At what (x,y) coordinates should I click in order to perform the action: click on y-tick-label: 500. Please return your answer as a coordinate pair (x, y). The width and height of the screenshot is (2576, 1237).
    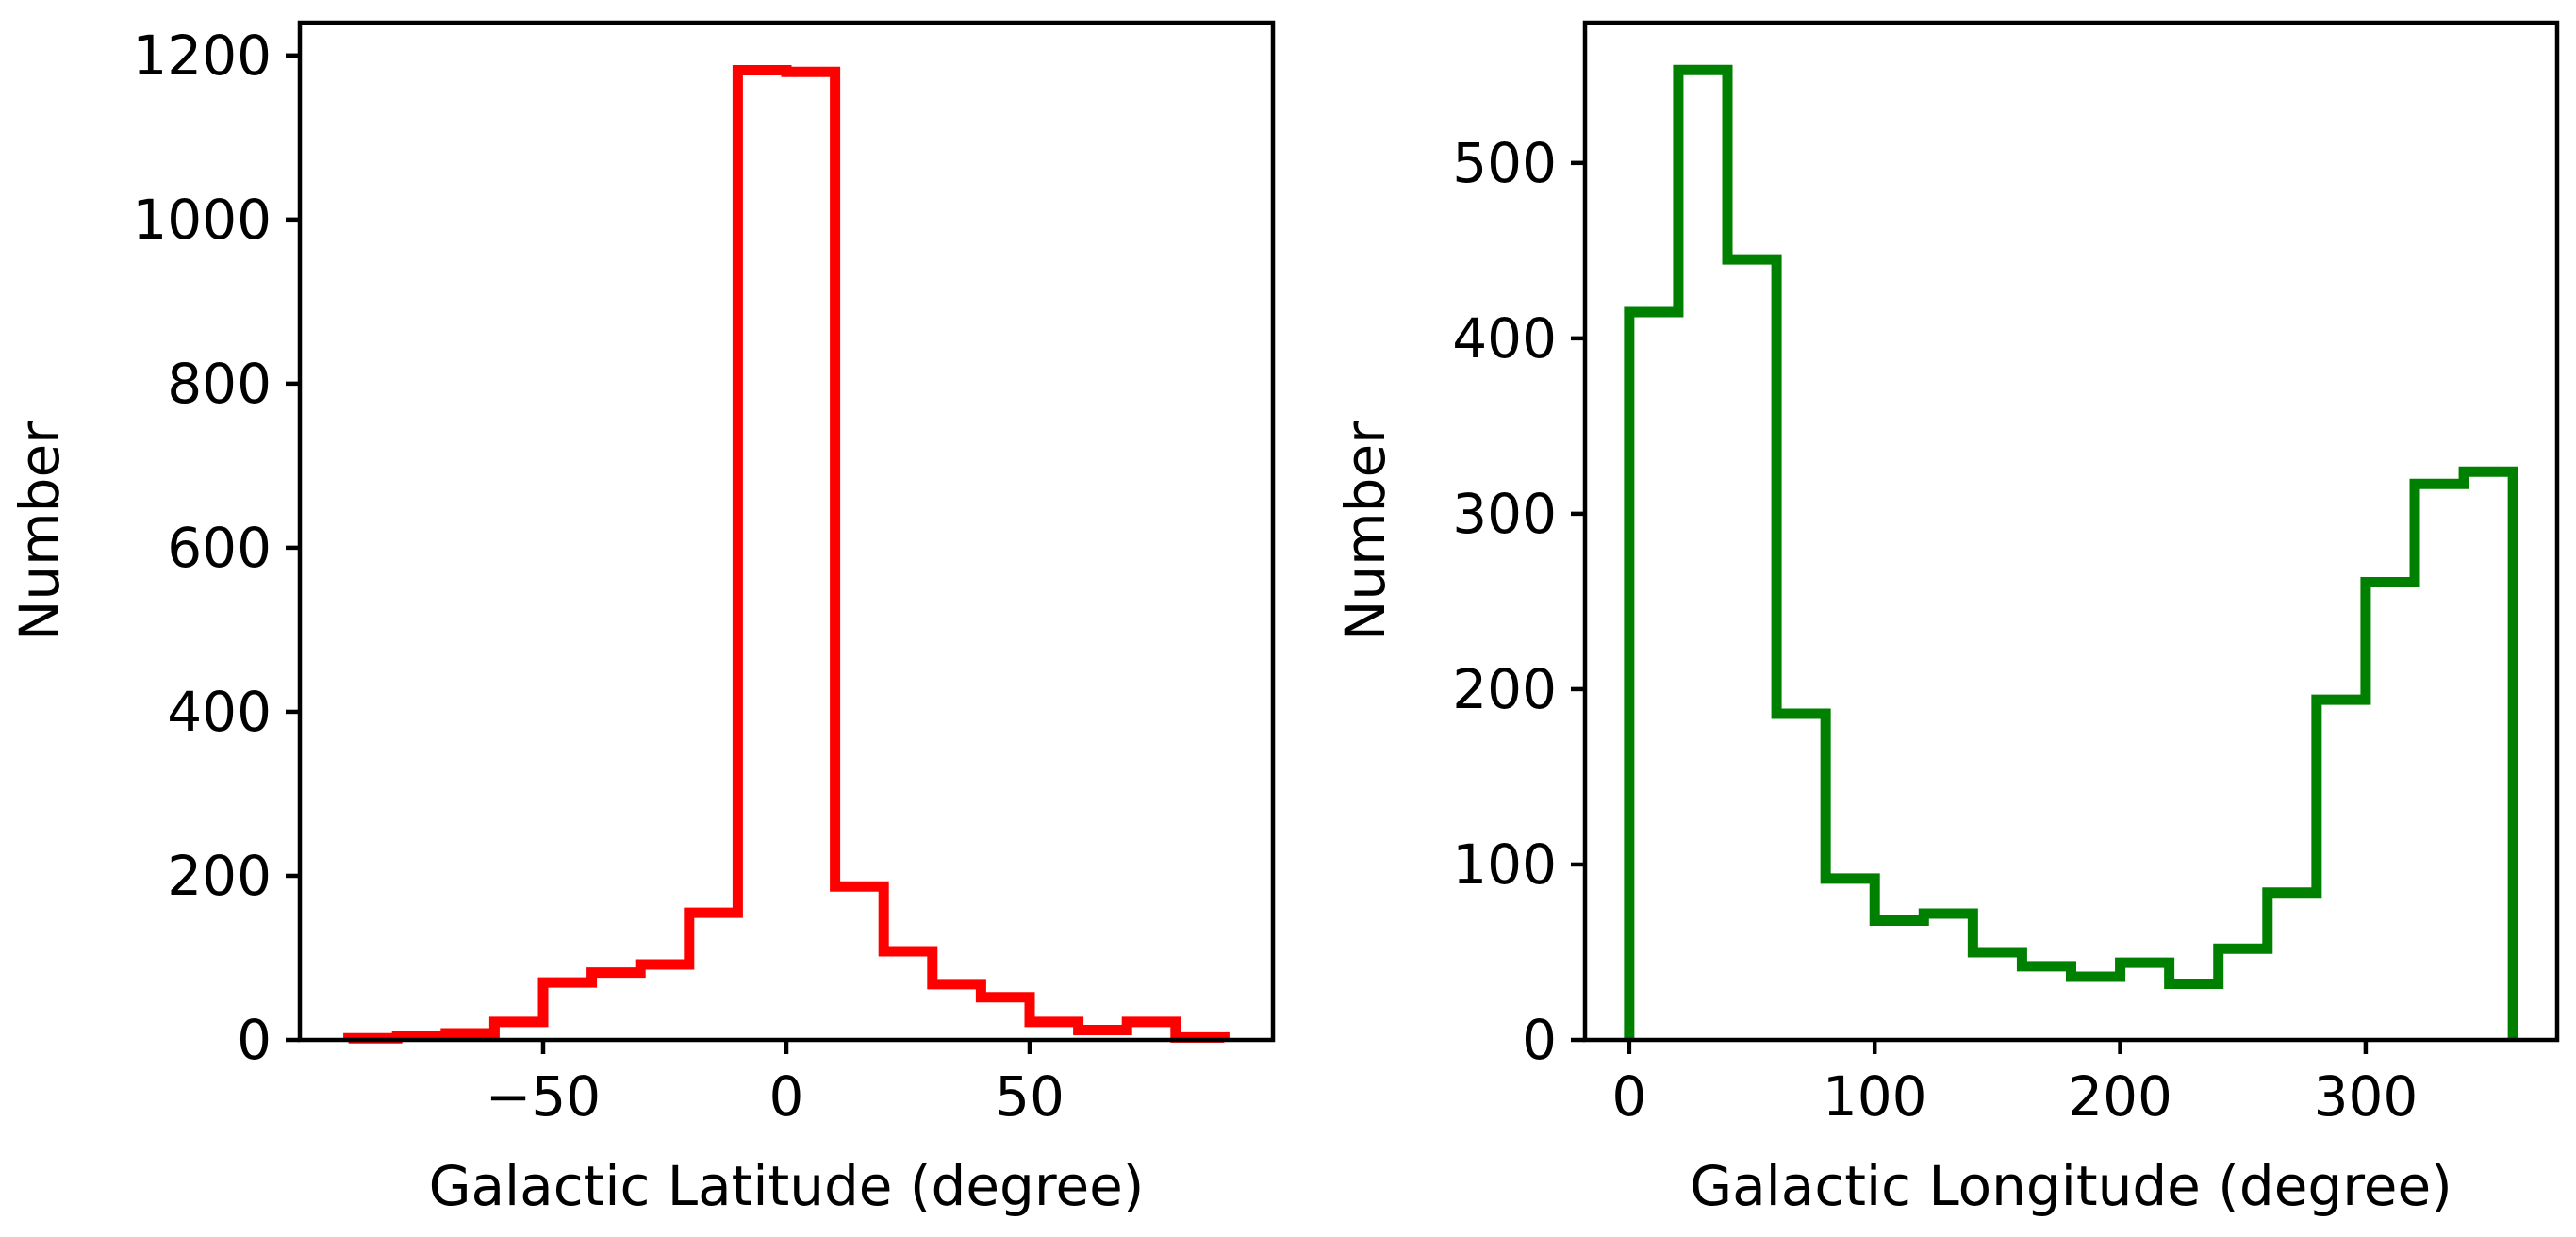
    Looking at the image, I should click on (1504, 163).